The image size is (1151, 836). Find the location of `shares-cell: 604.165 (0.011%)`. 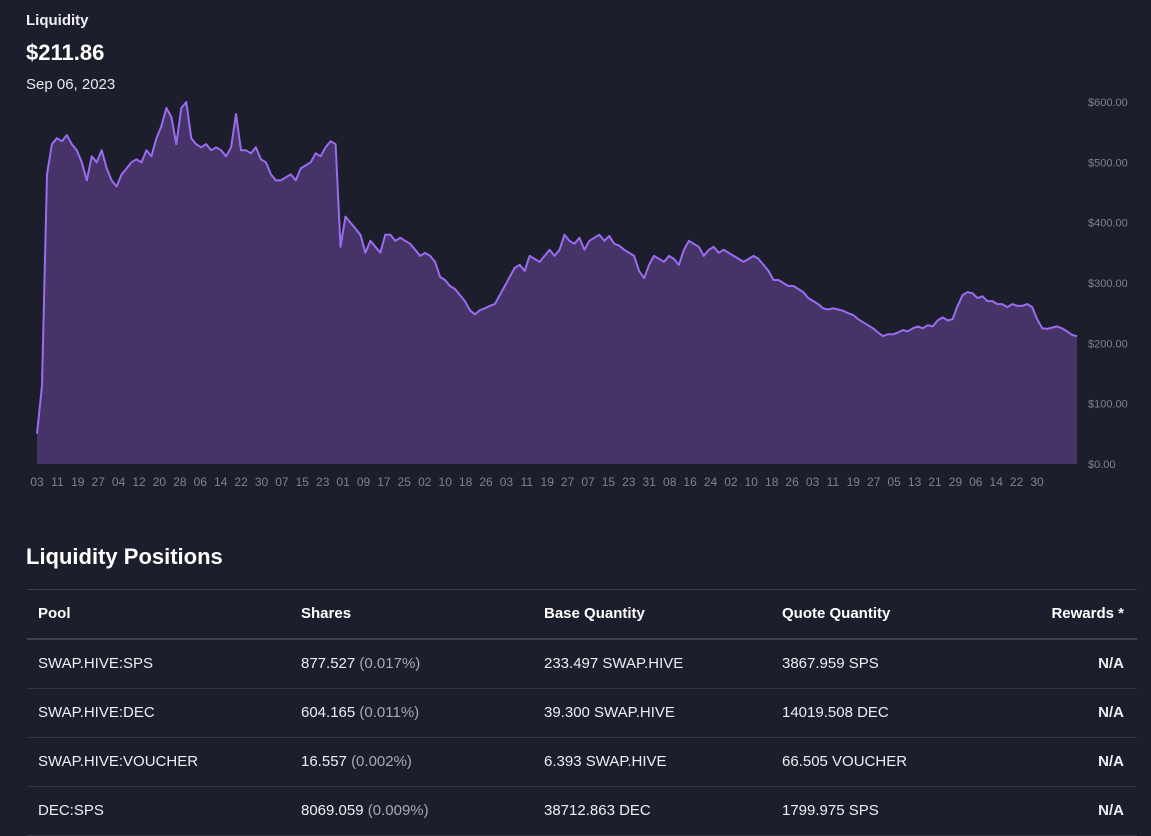

shares-cell: 604.165 (0.011%) is located at coordinates (360, 713).